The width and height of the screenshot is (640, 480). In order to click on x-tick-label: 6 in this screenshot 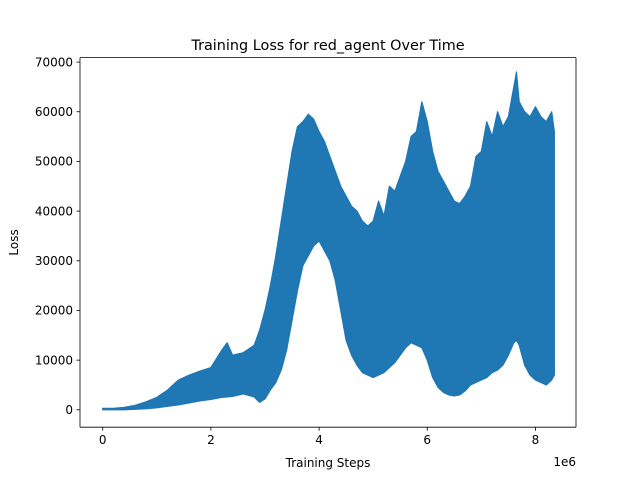, I will do `click(427, 440)`.